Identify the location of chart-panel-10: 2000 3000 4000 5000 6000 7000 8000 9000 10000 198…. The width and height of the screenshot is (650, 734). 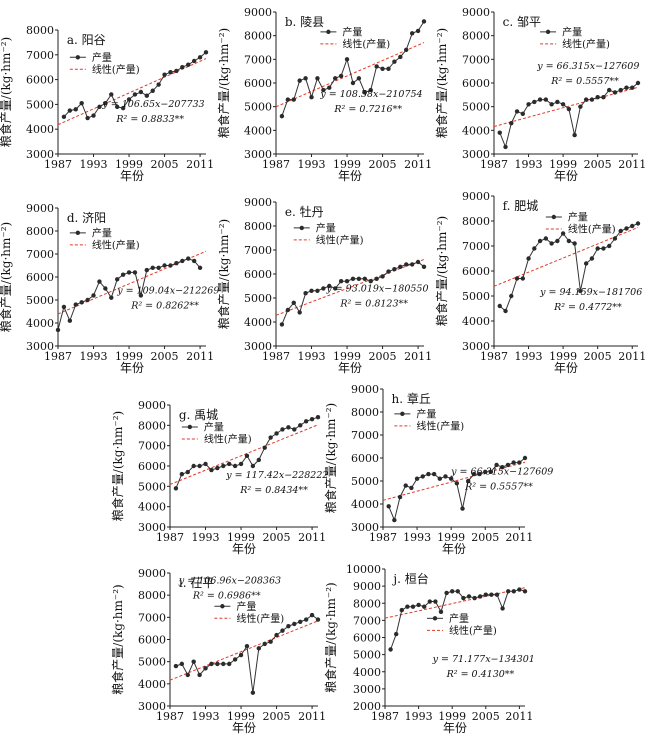
(429, 648).